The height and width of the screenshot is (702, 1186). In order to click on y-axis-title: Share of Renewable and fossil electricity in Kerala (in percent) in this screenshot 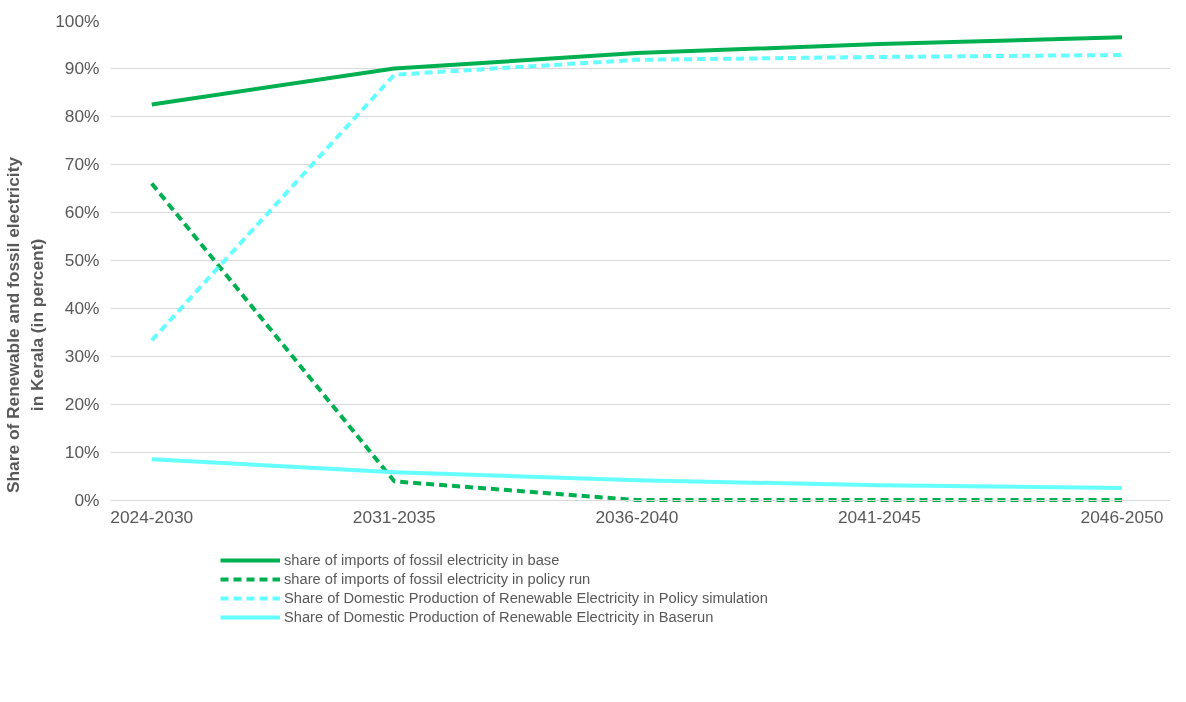, I will do `click(25, 325)`.